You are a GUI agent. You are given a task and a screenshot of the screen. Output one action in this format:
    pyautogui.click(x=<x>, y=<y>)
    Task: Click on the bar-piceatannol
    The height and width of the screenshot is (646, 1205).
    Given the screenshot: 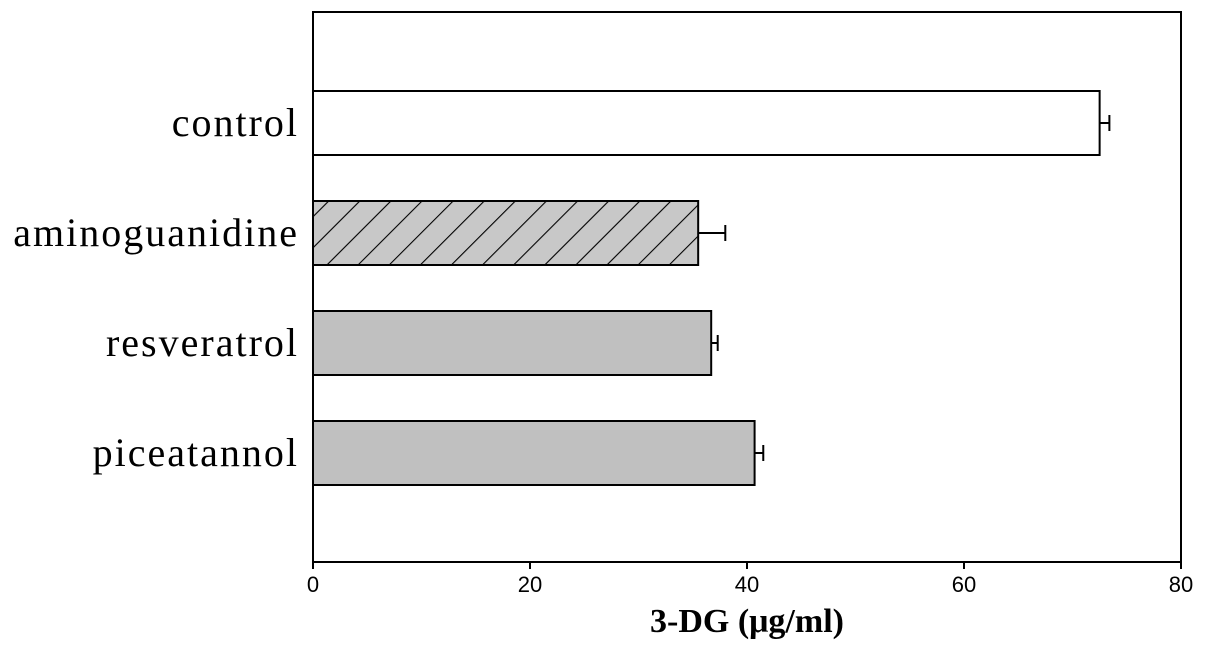 What is the action you would take?
    pyautogui.click(x=534, y=453)
    